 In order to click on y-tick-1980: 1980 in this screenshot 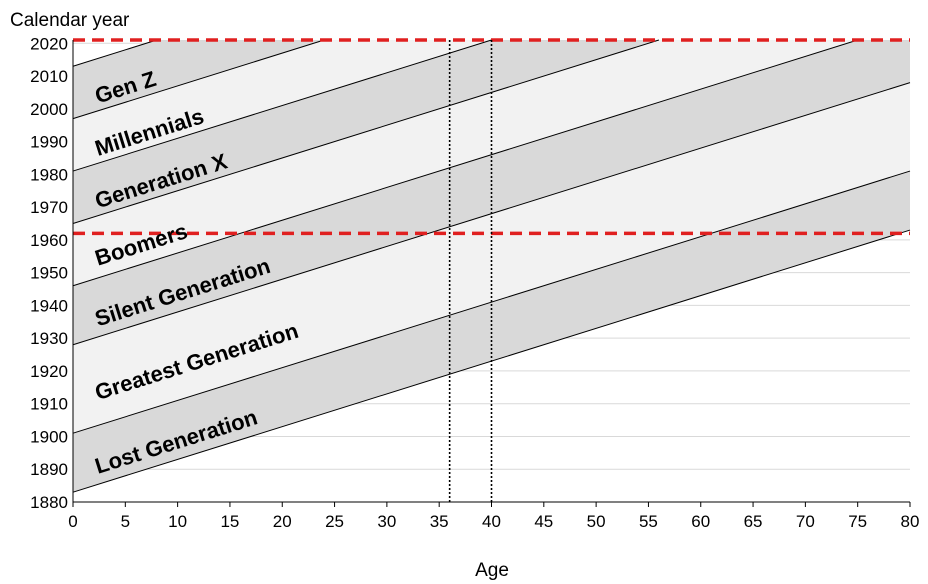, I will do `click(49, 174)`.